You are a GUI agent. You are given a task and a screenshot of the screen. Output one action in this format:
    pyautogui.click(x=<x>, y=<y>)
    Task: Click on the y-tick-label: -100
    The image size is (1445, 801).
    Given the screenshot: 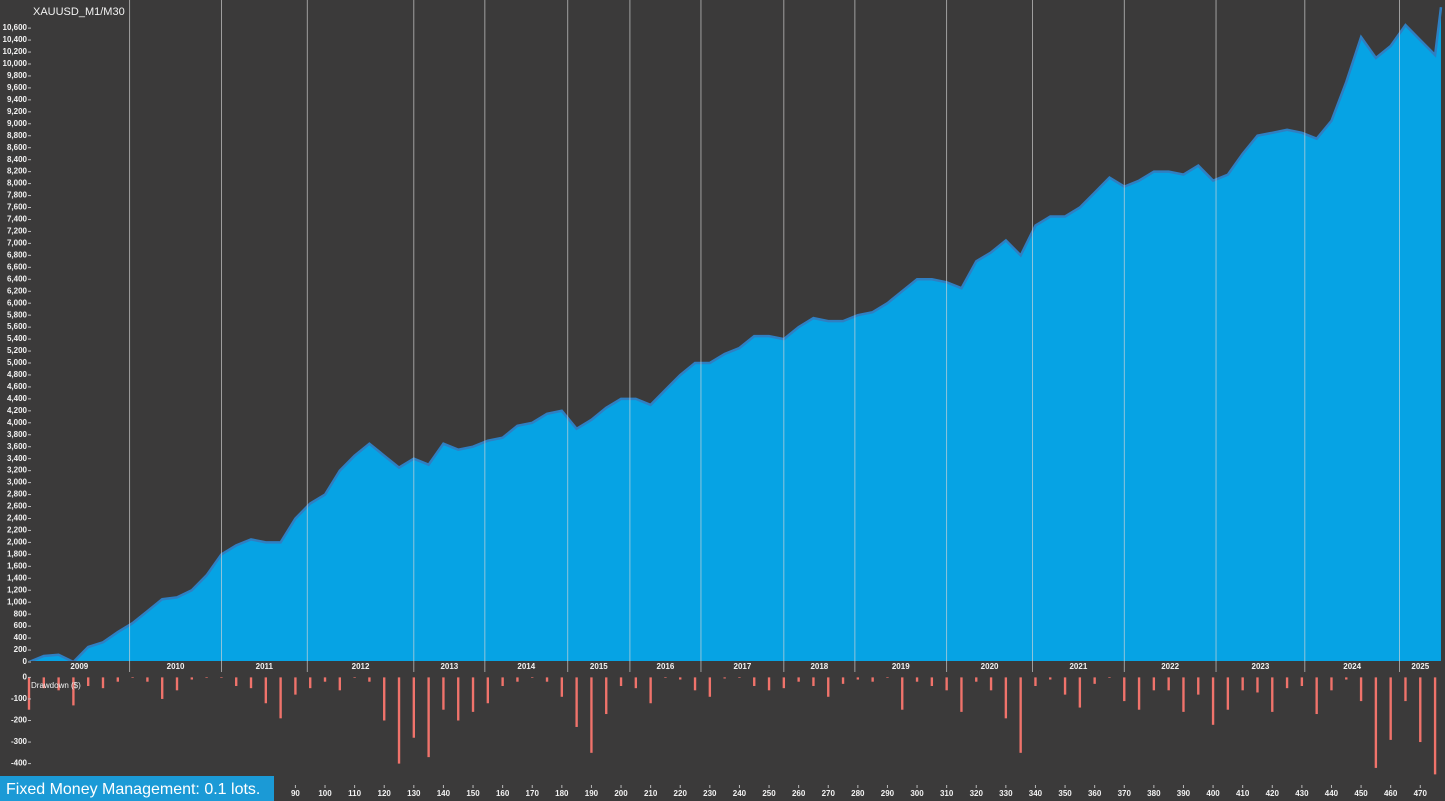 What is the action you would take?
    pyautogui.click(x=19, y=698)
    